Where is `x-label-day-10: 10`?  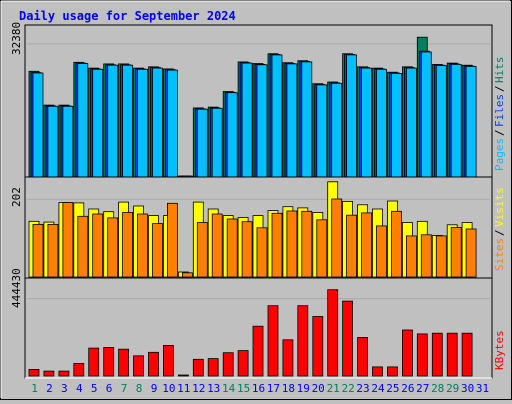 x-label-day-10: 10 is located at coordinates (168, 388).